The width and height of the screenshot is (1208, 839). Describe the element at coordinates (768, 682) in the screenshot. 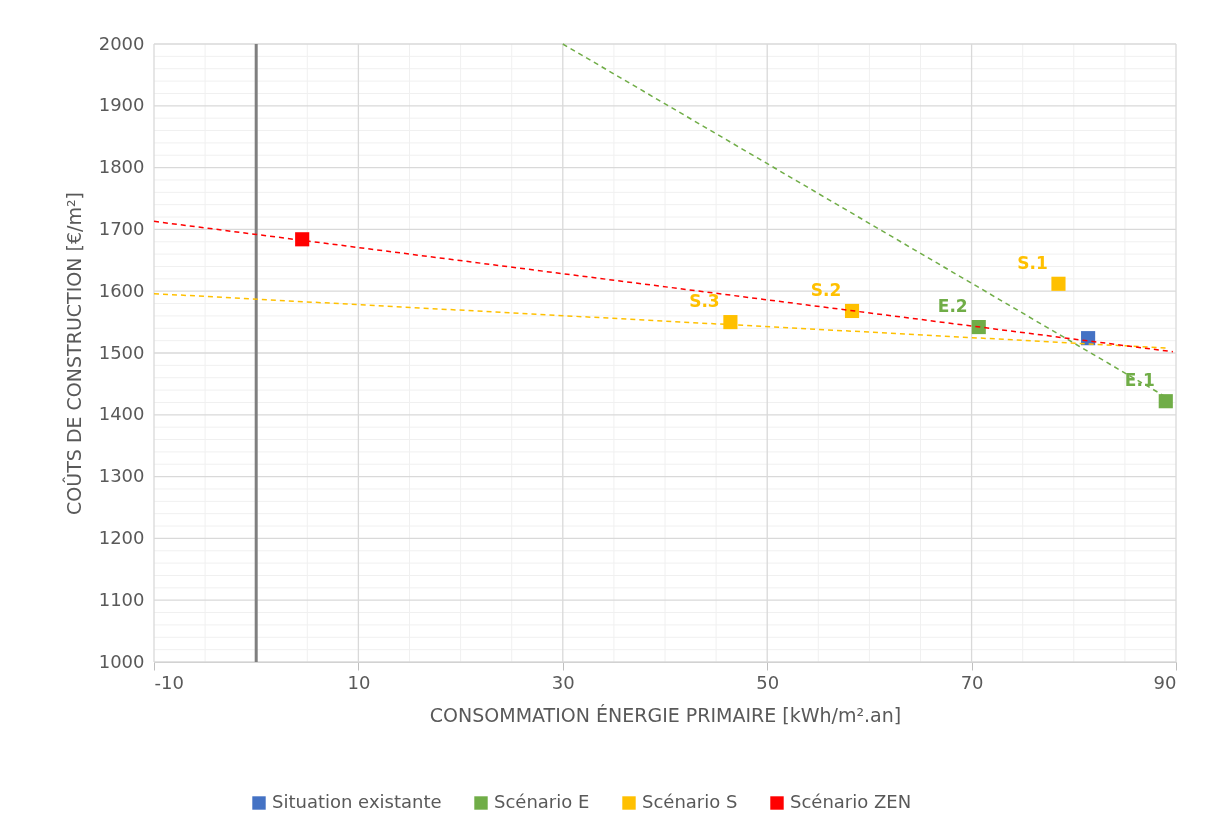

I see `x-tick-label: 50` at that location.